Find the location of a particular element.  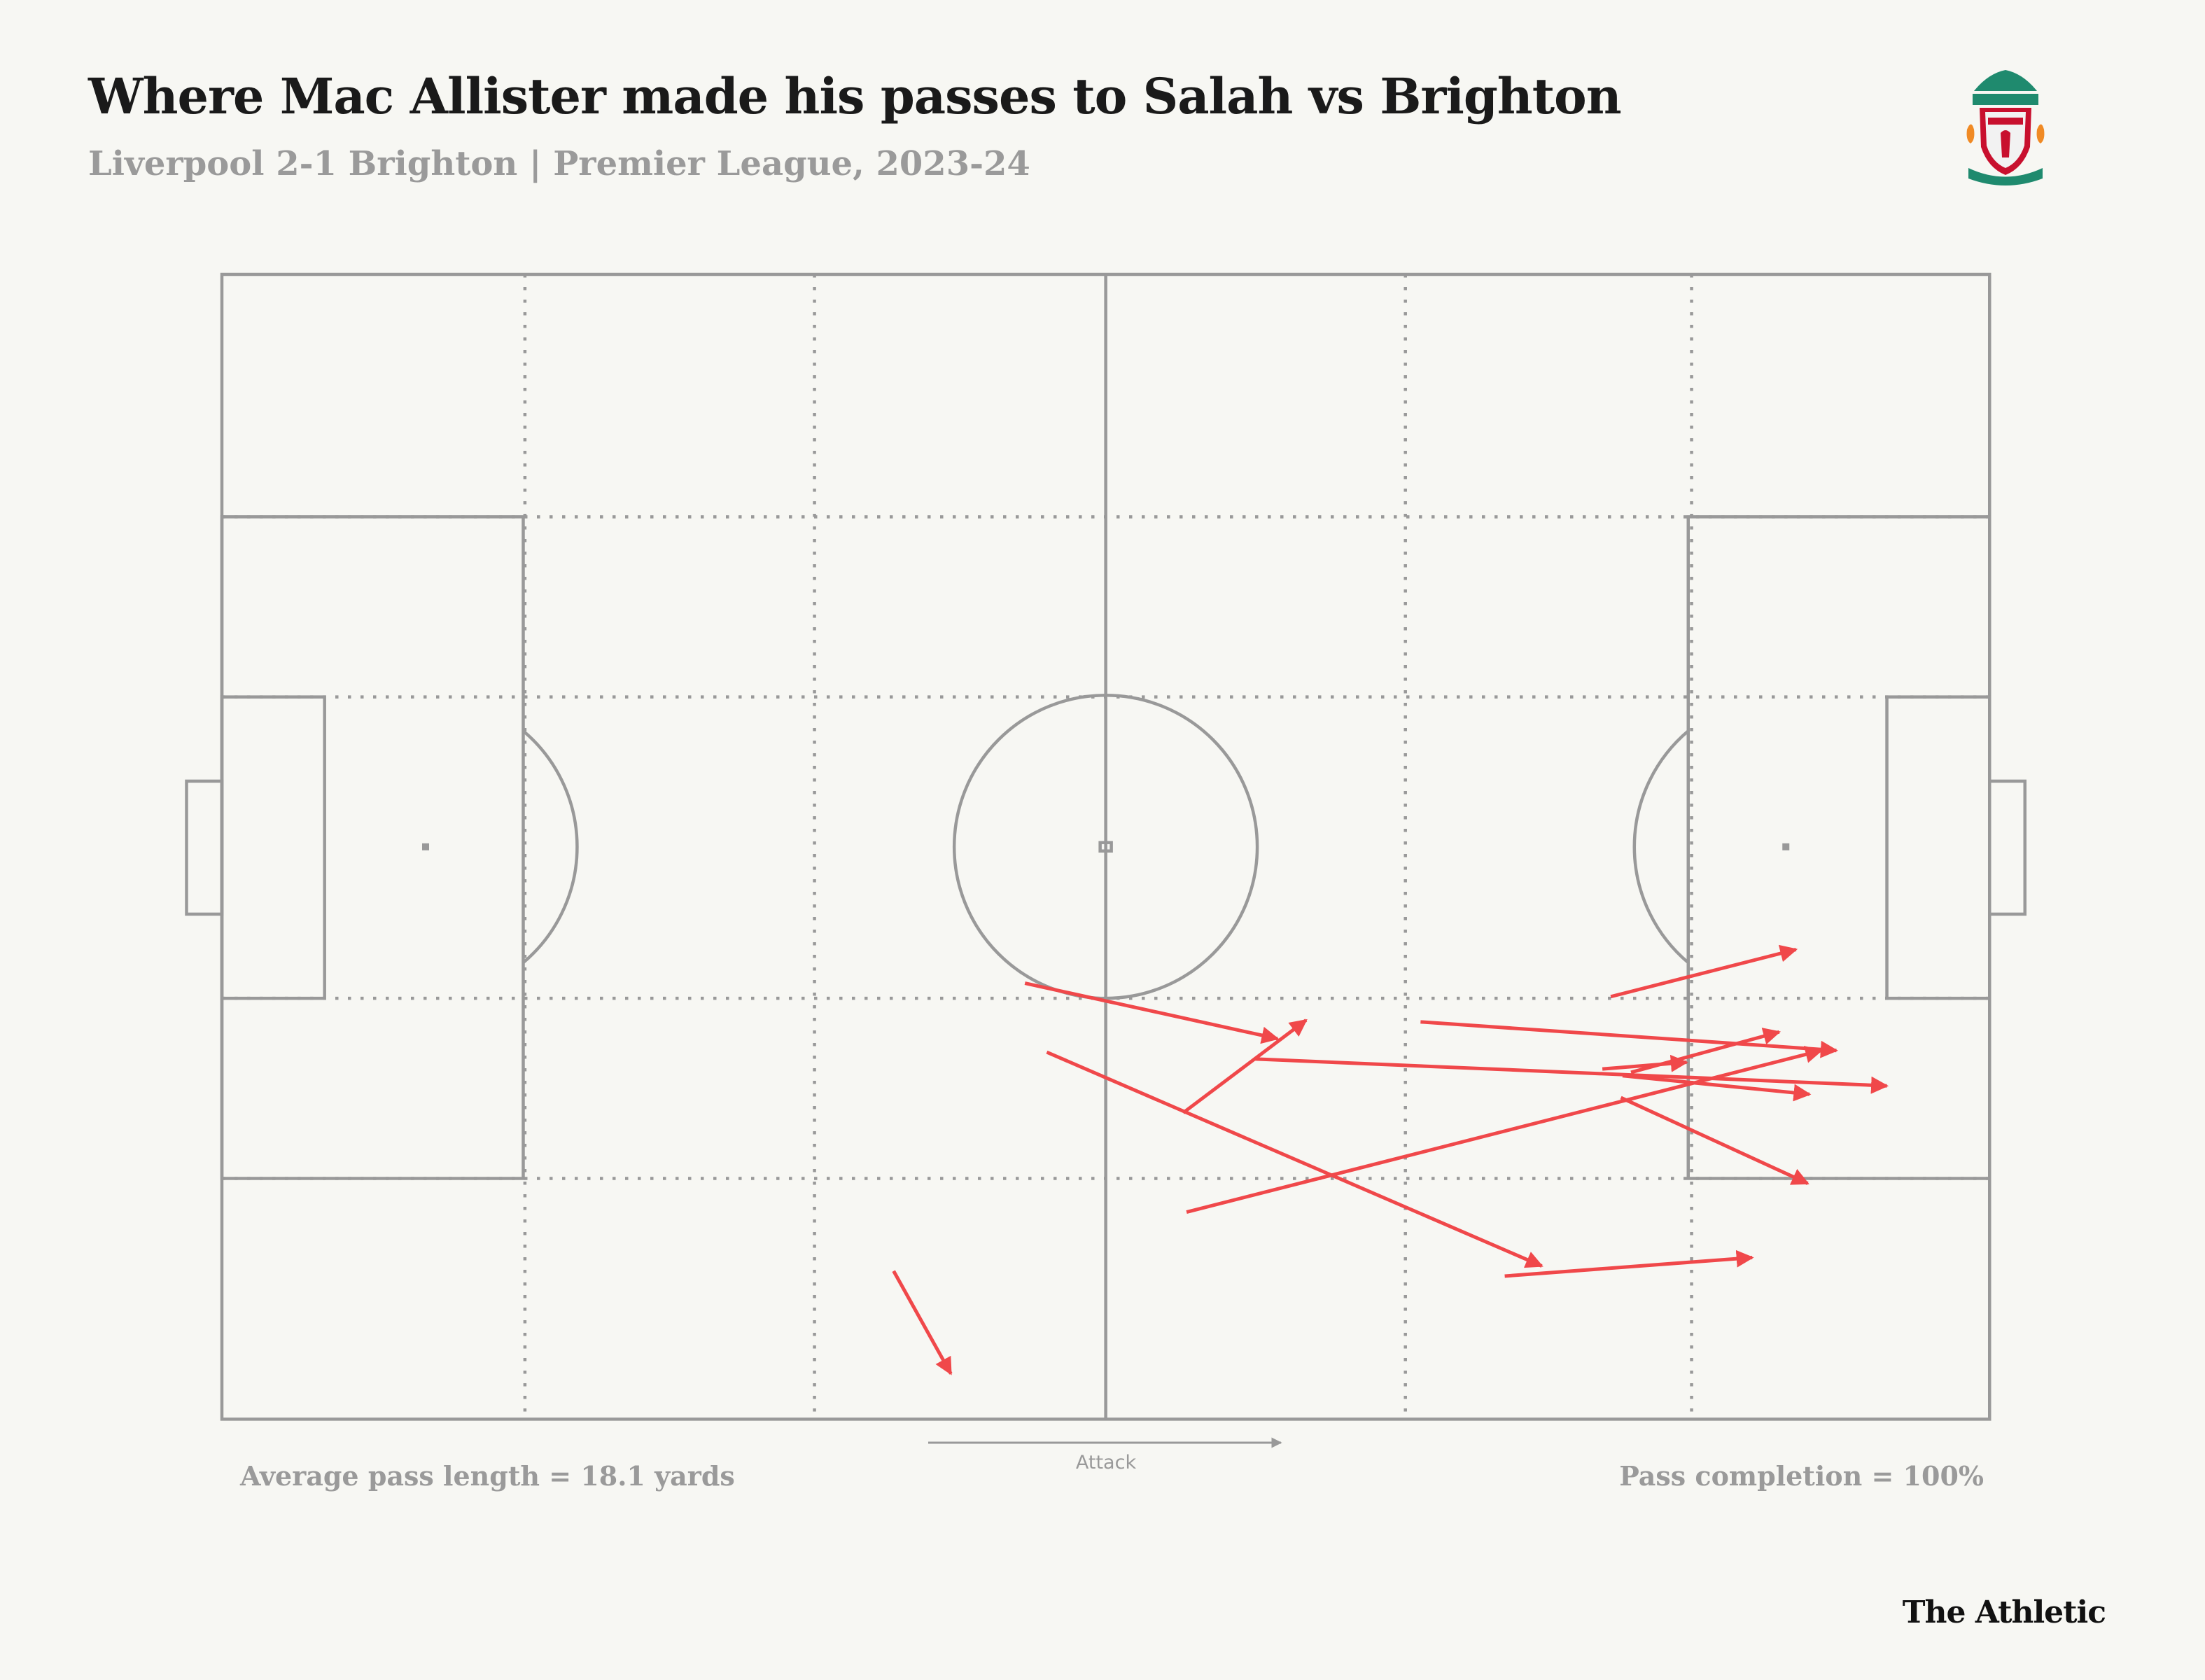

six-yard-box-left is located at coordinates (273, 847).